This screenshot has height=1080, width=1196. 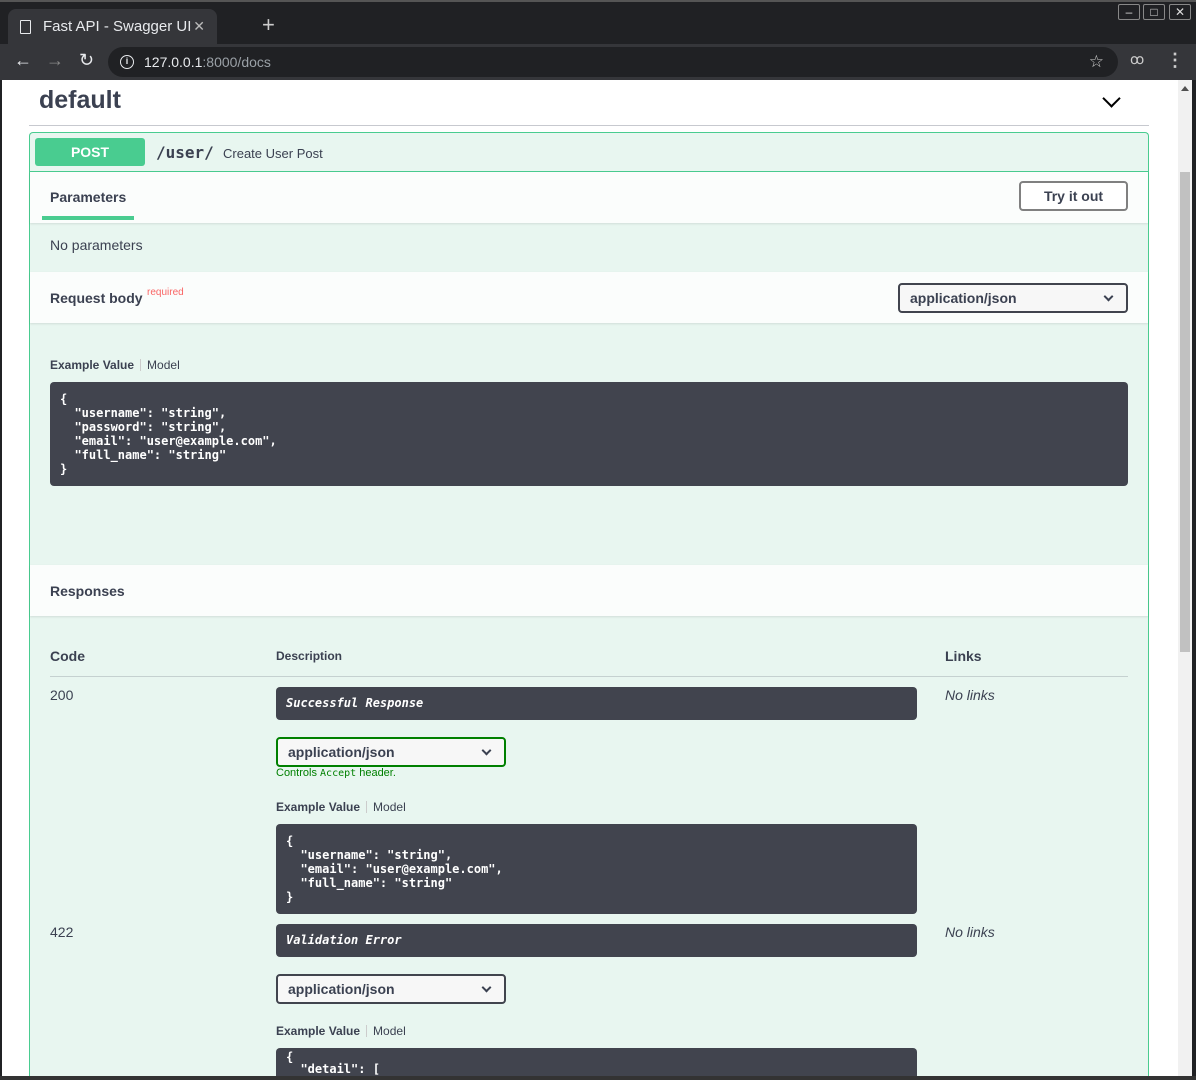 What do you see at coordinates (1096, 61) in the screenshot?
I see `bookmark-star-icon: ☆` at bounding box center [1096, 61].